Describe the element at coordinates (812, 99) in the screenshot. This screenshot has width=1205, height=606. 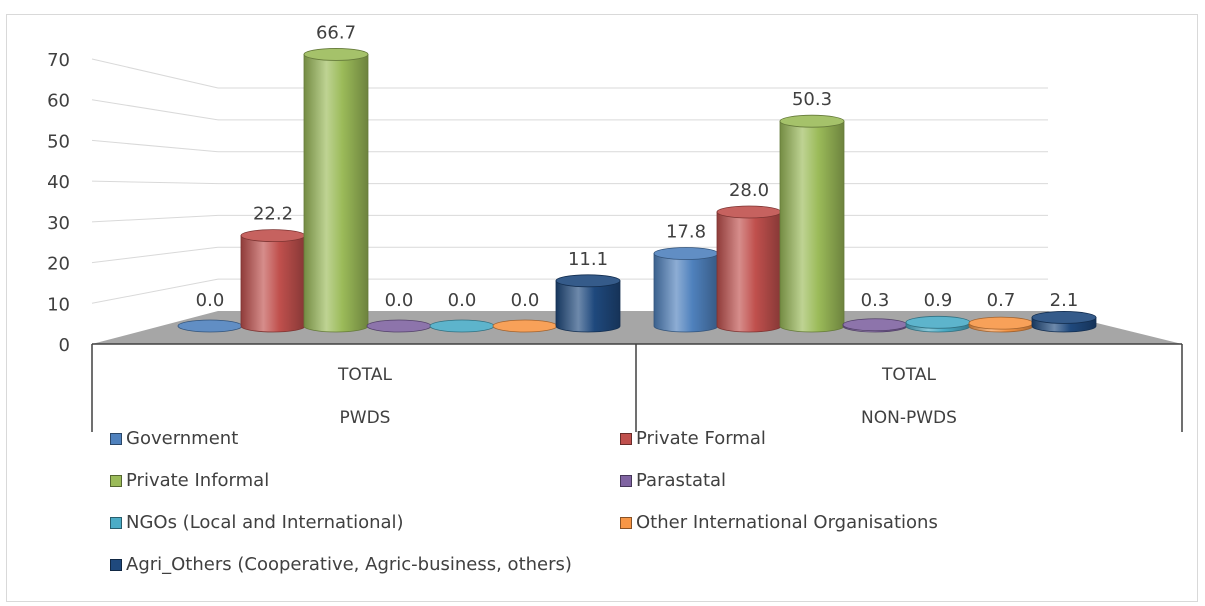
I see `data-label: 50.3` at that location.